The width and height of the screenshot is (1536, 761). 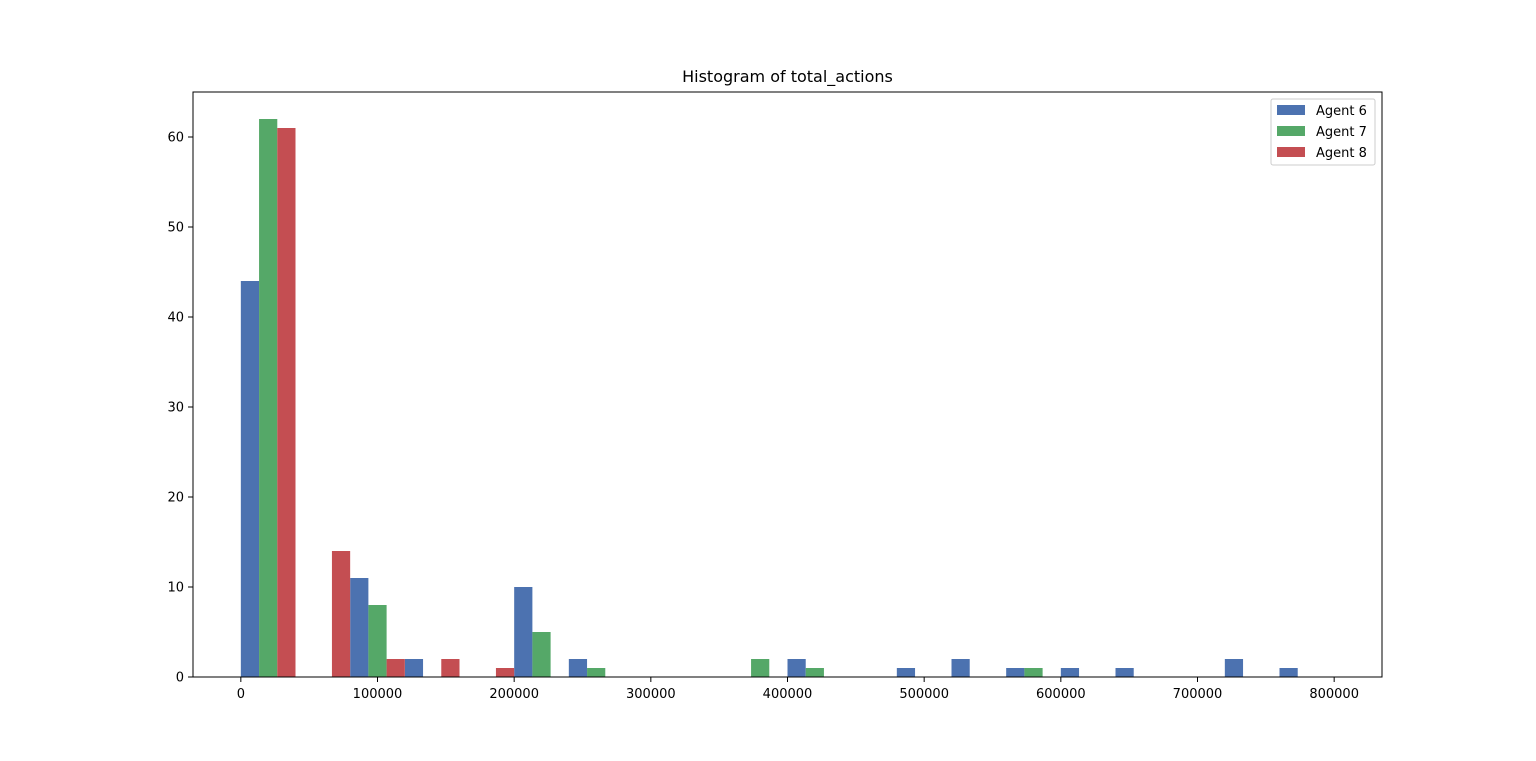 What do you see at coordinates (1341, 111) in the screenshot?
I see `legend-label-agent-6: Agent 6` at bounding box center [1341, 111].